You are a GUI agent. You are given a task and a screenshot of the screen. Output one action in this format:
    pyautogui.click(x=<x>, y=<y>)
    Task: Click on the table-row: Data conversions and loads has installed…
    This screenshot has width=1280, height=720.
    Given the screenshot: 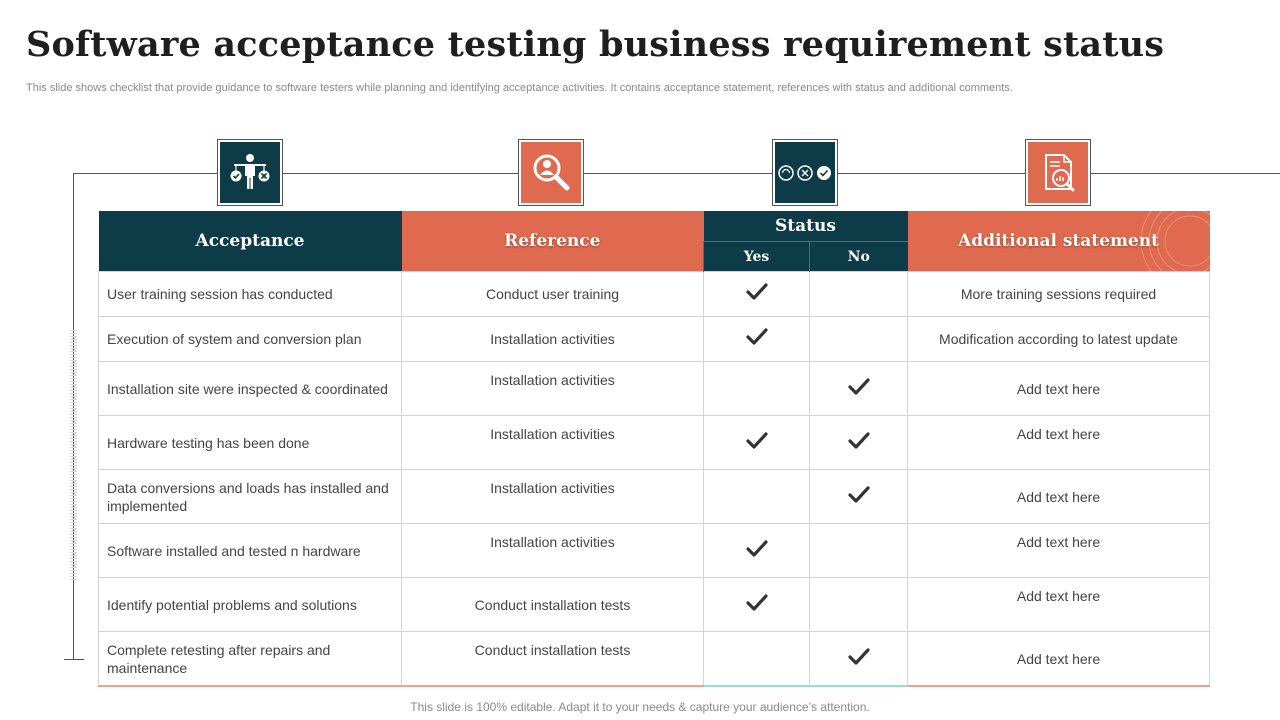 What is the action you would take?
    pyautogui.click(x=654, y=496)
    